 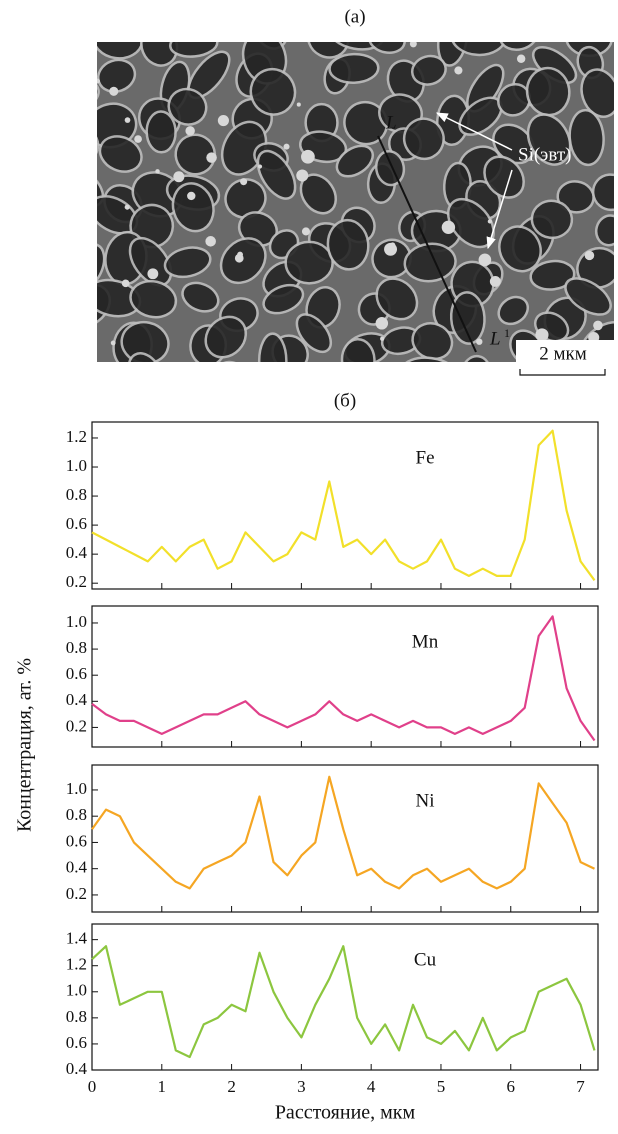 What do you see at coordinates (345, 400) in the screenshot?
I see `panel-label: (б)` at bounding box center [345, 400].